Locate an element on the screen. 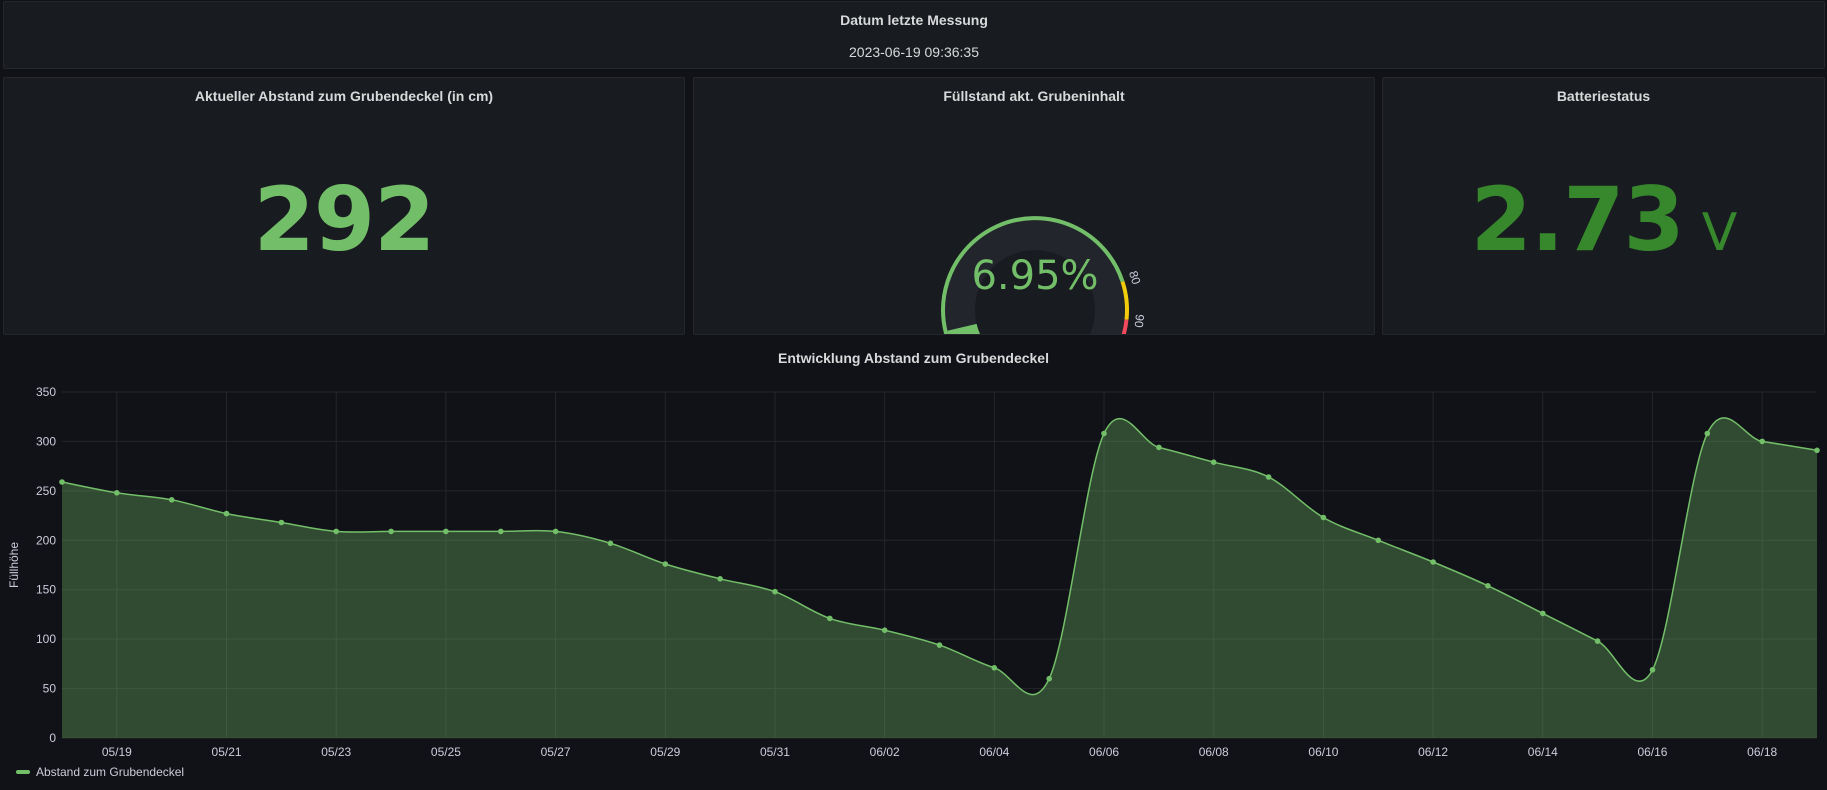 The image size is (1827, 790). y-tick-label: 50 is located at coordinates (50, 689).